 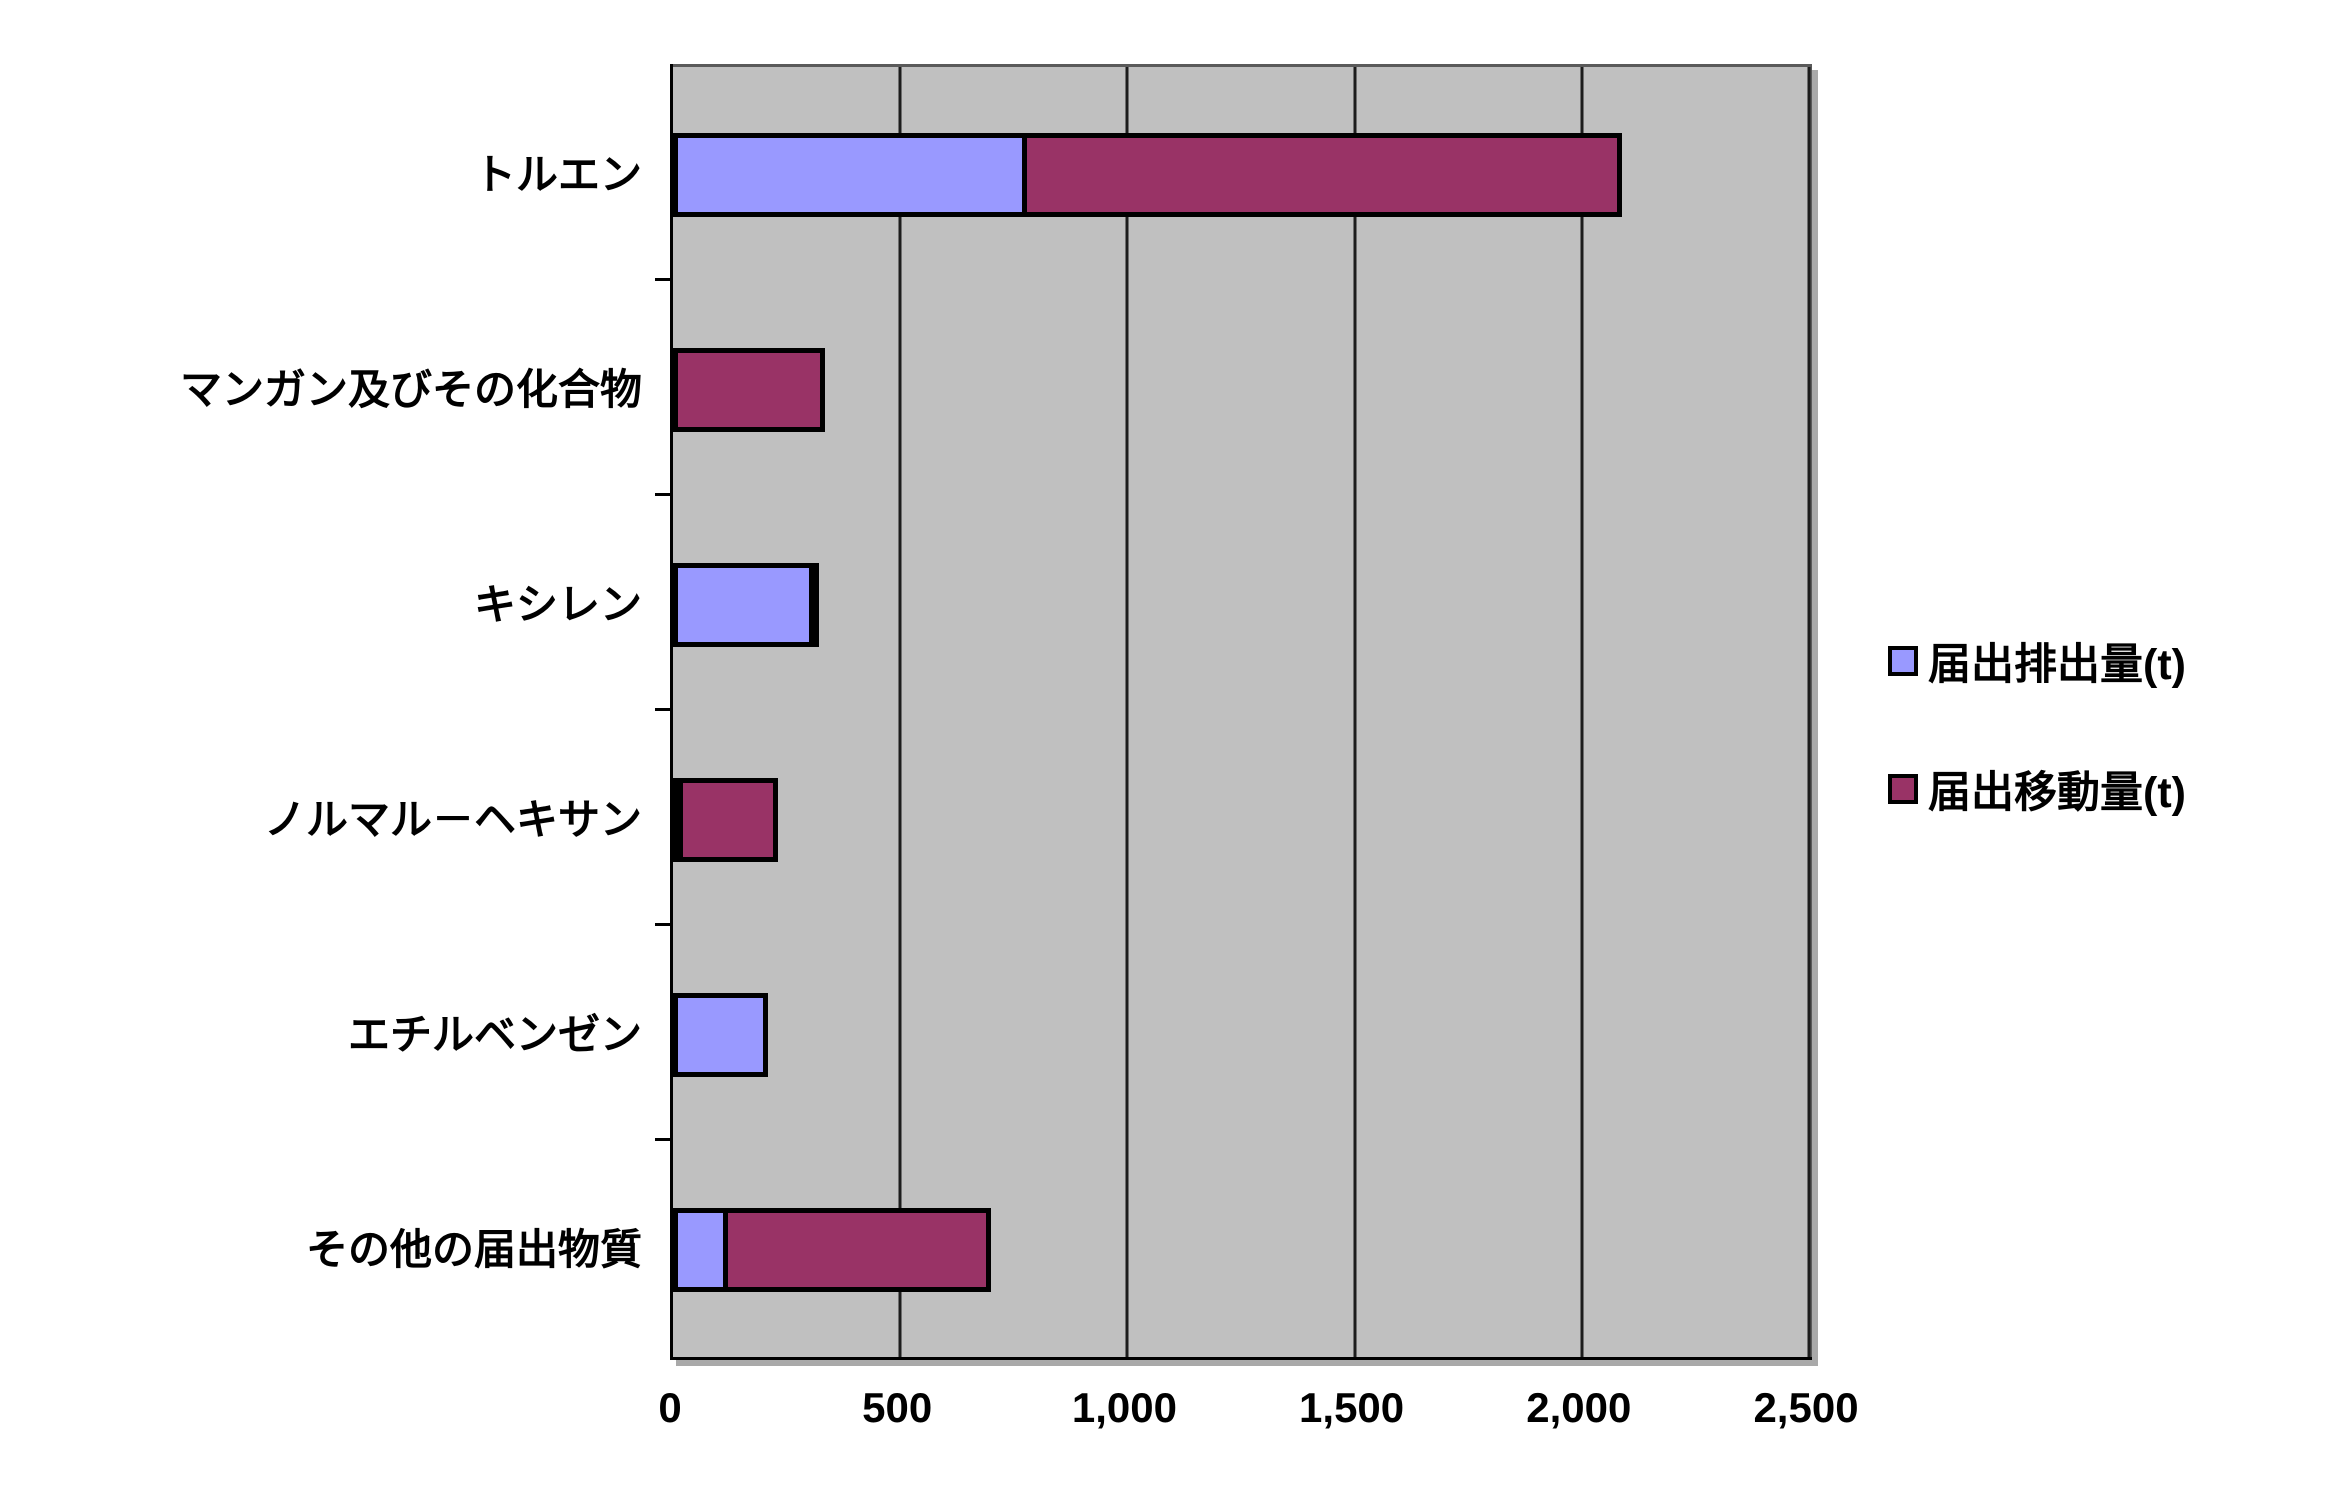 What do you see at coordinates (452, 819) in the screenshot?
I see `category-label-3: ノルマル－ヘキサン` at bounding box center [452, 819].